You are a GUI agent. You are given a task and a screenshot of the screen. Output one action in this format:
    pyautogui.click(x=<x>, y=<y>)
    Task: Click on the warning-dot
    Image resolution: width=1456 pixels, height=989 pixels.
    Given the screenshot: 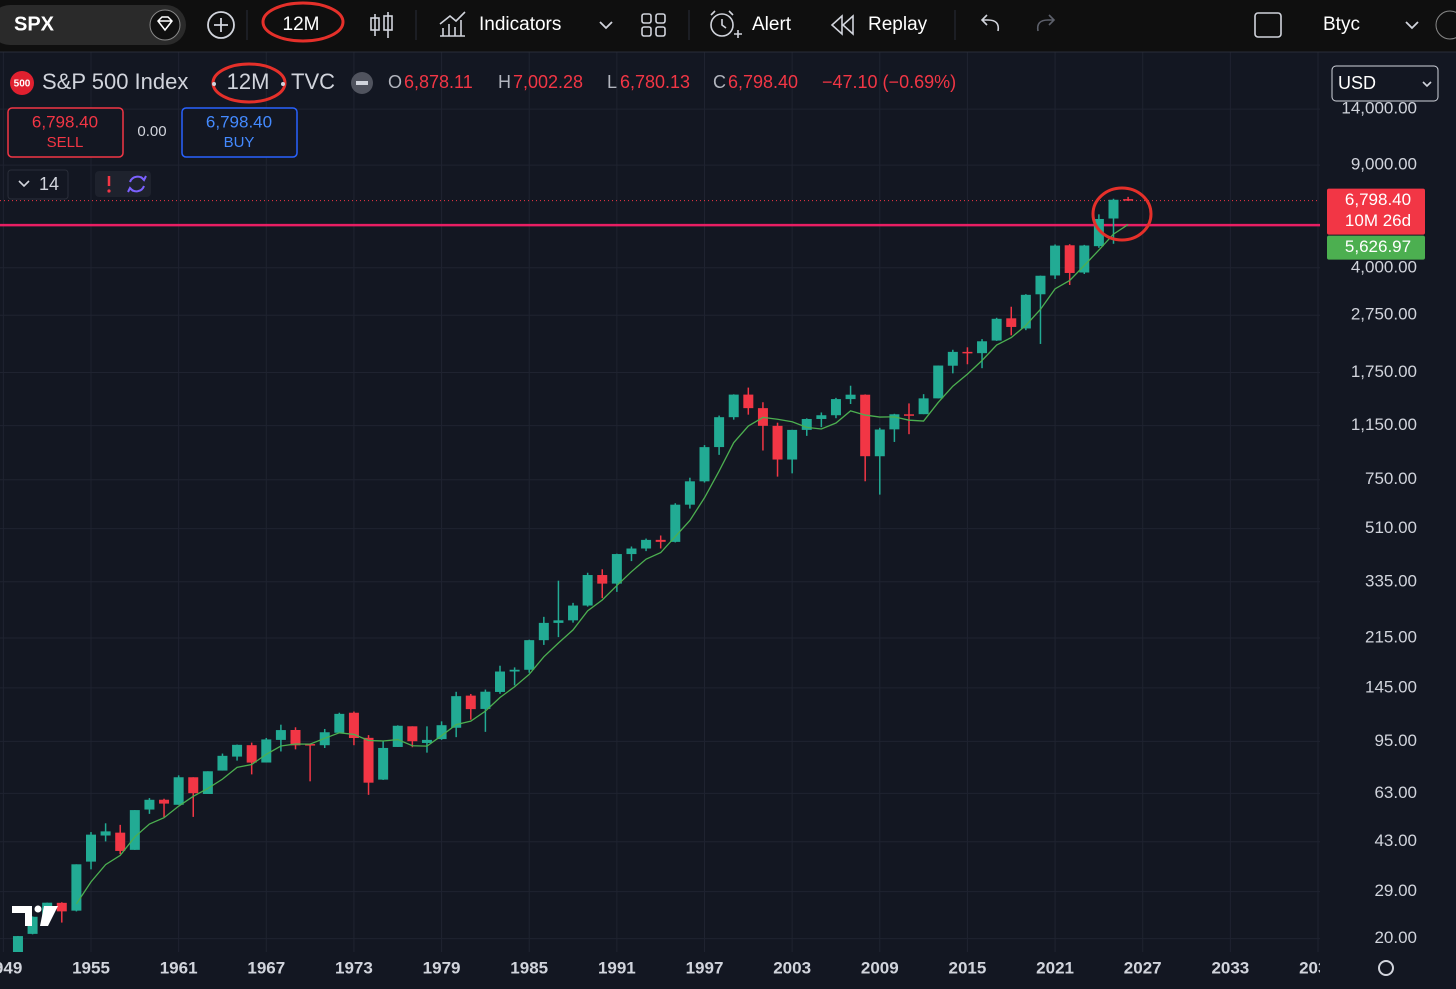 What is the action you would take?
    pyautogui.click(x=109, y=191)
    